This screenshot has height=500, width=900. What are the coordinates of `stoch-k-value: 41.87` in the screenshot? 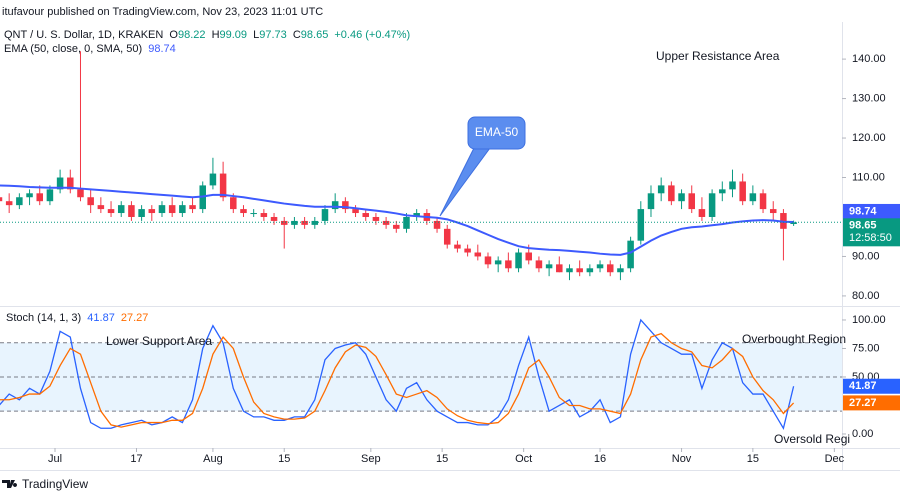 It's located at (101, 318).